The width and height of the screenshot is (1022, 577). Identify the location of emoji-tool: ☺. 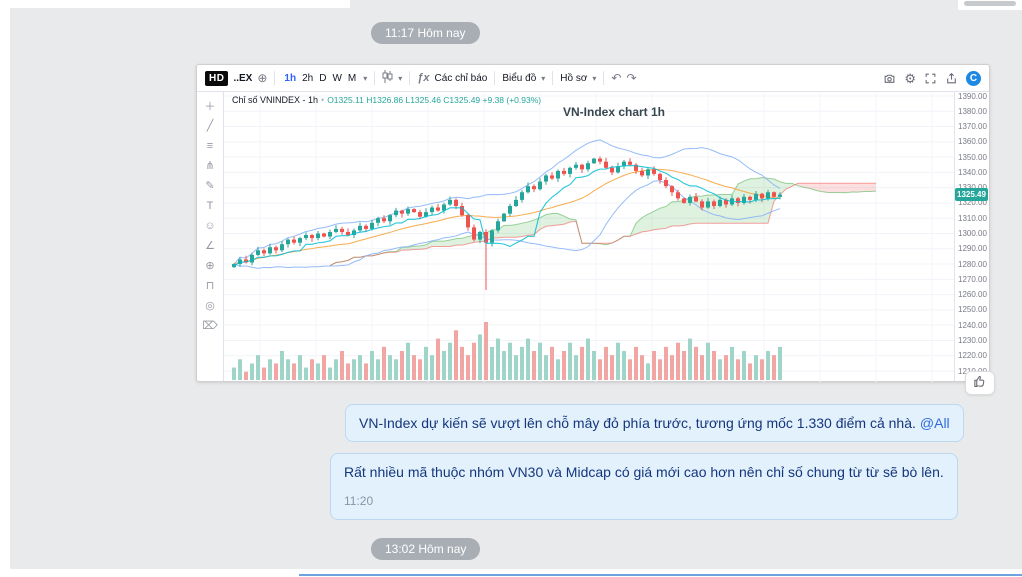
(210, 225).